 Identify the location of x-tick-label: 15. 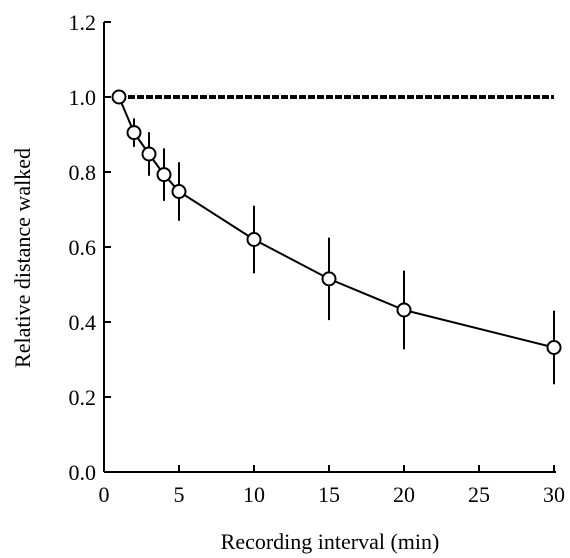
(329, 494).